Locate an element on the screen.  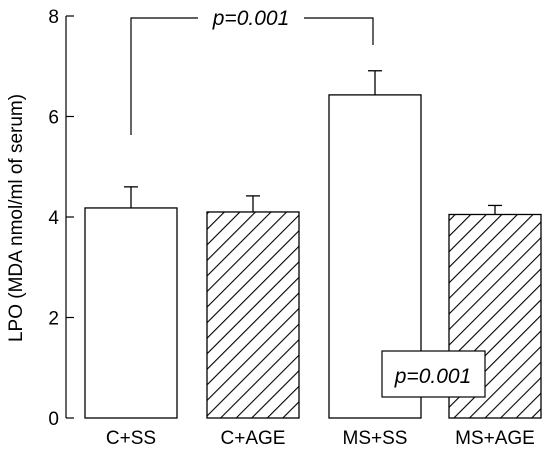
significance-bracket: p=0.001 is located at coordinates (252, 70).